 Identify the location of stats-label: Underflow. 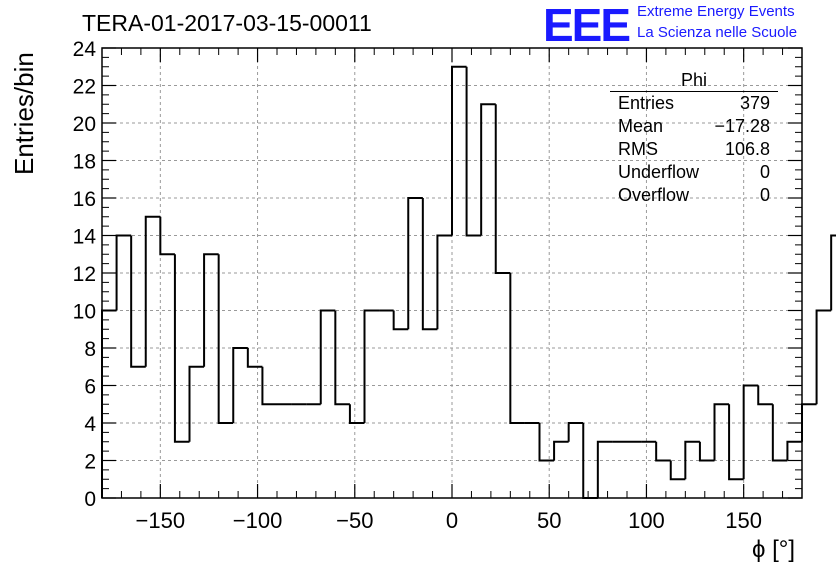
(659, 172).